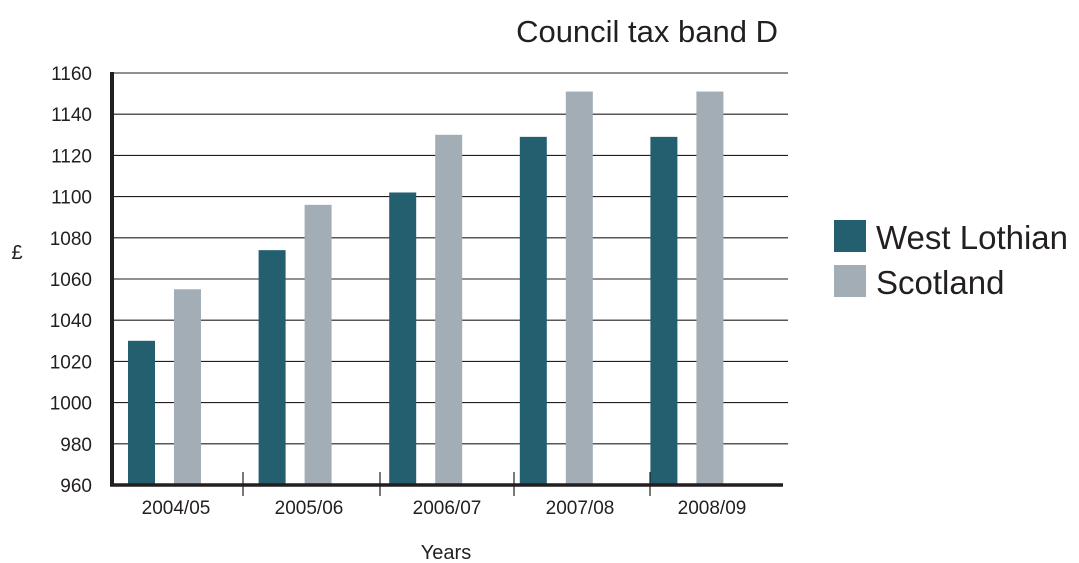 This screenshot has width=1079, height=563. What do you see at coordinates (647, 31) in the screenshot?
I see `chart-title: Council tax band D` at bounding box center [647, 31].